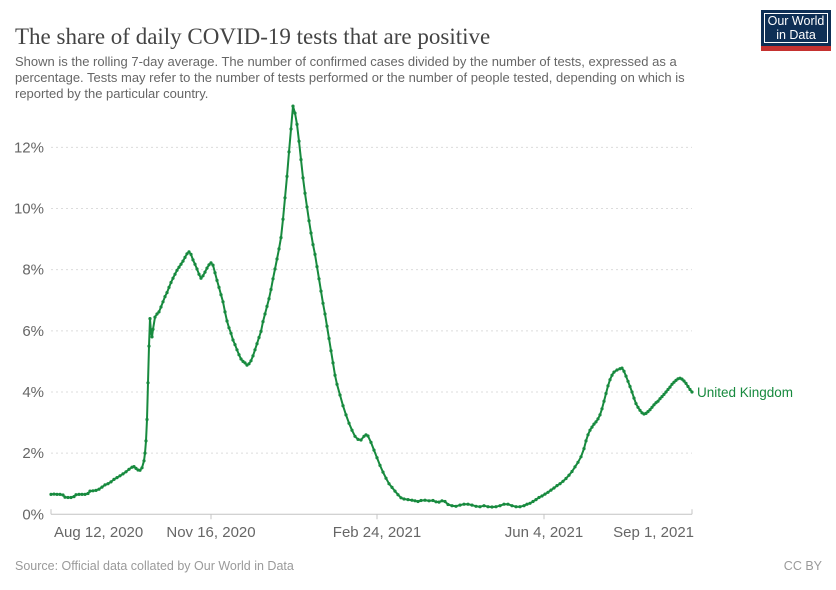 The width and height of the screenshot is (836, 590). What do you see at coordinates (796, 28) in the screenshot?
I see `owid-logo-text: Our World in Data` at bounding box center [796, 28].